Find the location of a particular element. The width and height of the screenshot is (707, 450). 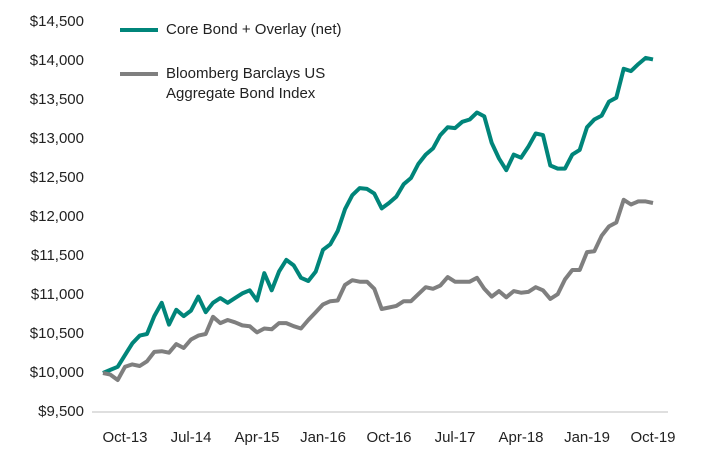

y-tick-label: $11,500 is located at coordinates (57, 255).